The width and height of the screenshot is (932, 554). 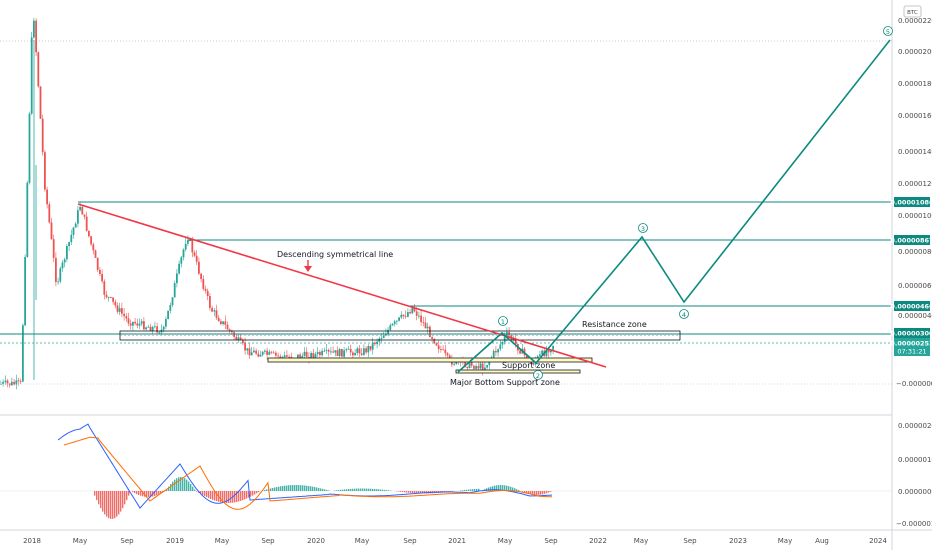 What do you see at coordinates (503, 322) in the screenshot?
I see `wave-label-1: 1` at bounding box center [503, 322].